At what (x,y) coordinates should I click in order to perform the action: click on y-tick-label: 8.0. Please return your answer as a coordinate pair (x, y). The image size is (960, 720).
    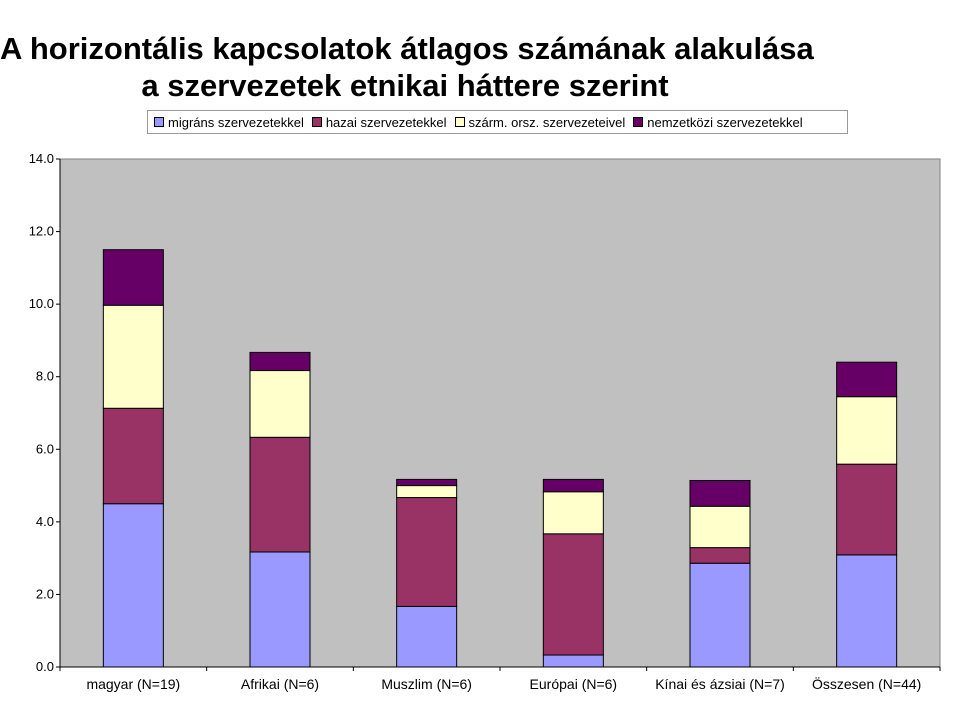
    Looking at the image, I should click on (45, 376).